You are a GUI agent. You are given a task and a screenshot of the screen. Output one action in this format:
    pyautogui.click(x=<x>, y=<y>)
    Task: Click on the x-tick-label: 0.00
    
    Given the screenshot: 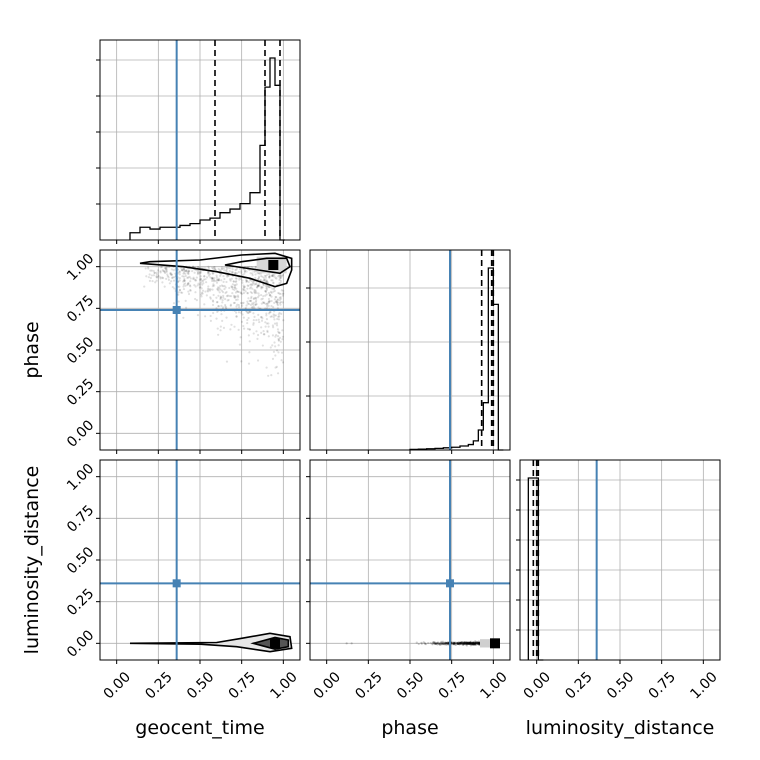 What is the action you would take?
    pyautogui.click(x=327, y=685)
    